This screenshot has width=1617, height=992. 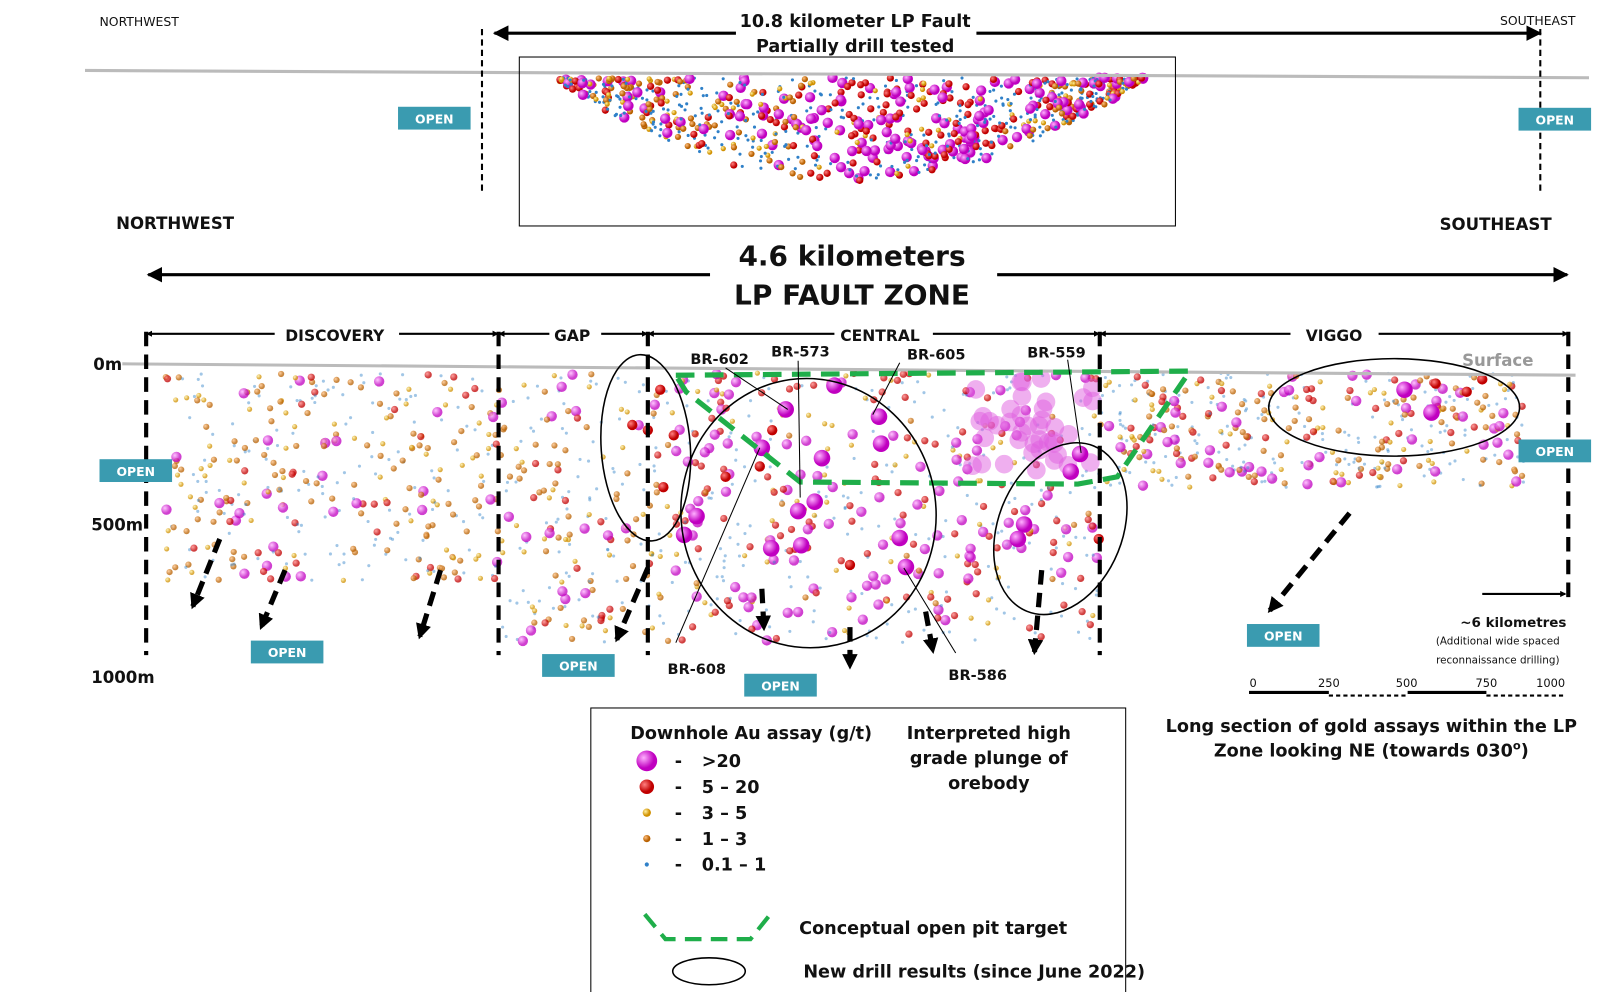 I want to click on title: LP FAULT ZONE, so click(x=852, y=295).